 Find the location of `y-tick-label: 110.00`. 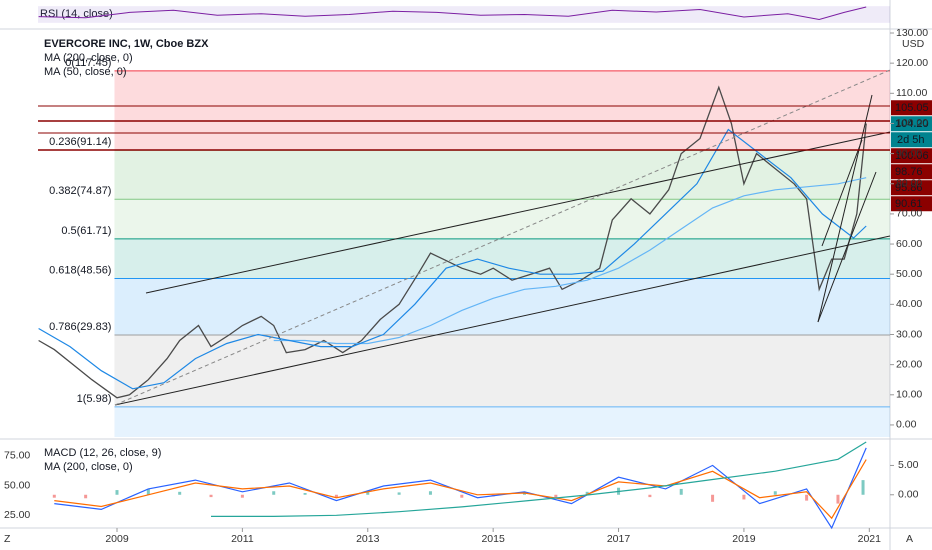

y-tick-label: 110.00 is located at coordinates (911, 93).